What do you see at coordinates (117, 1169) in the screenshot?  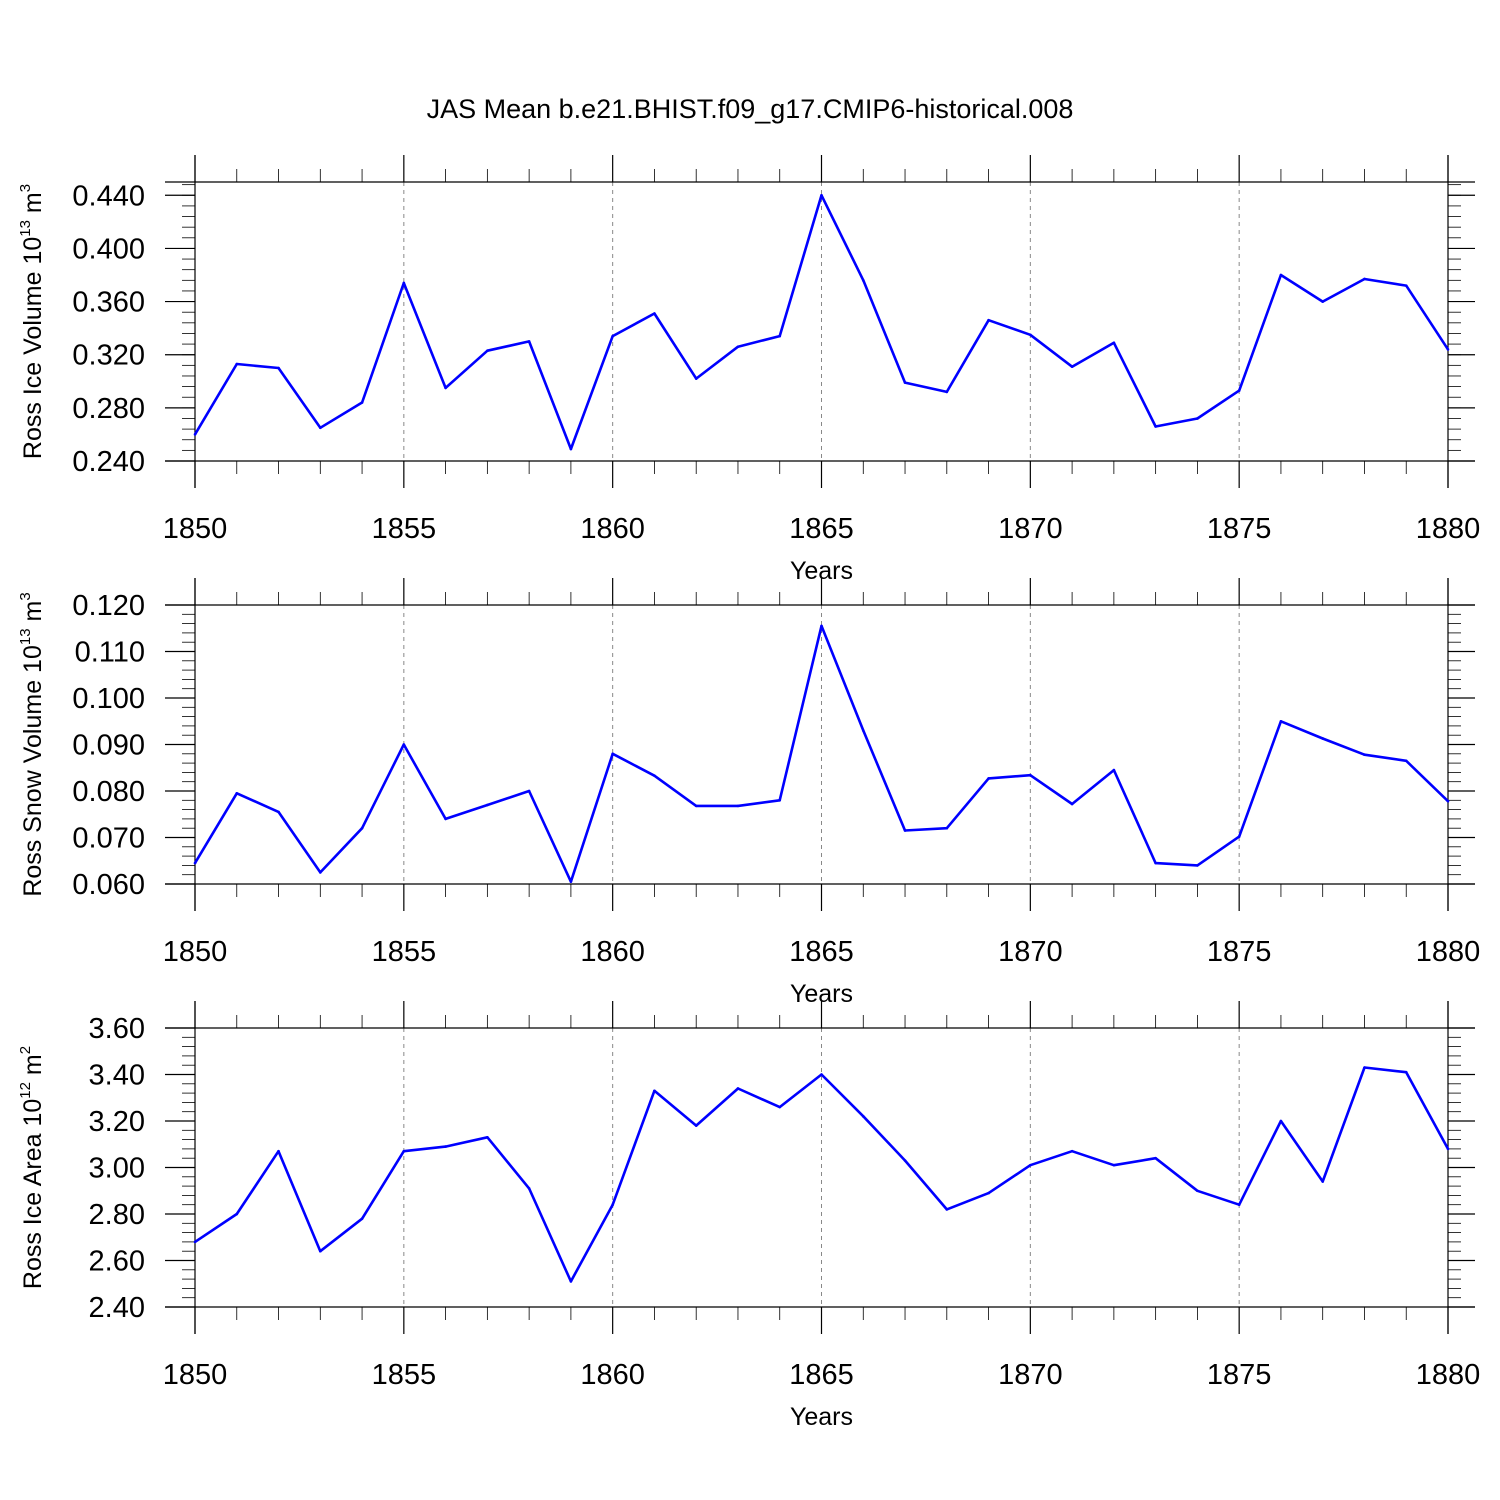 I see `y-tick-label: 3.00` at bounding box center [117, 1169].